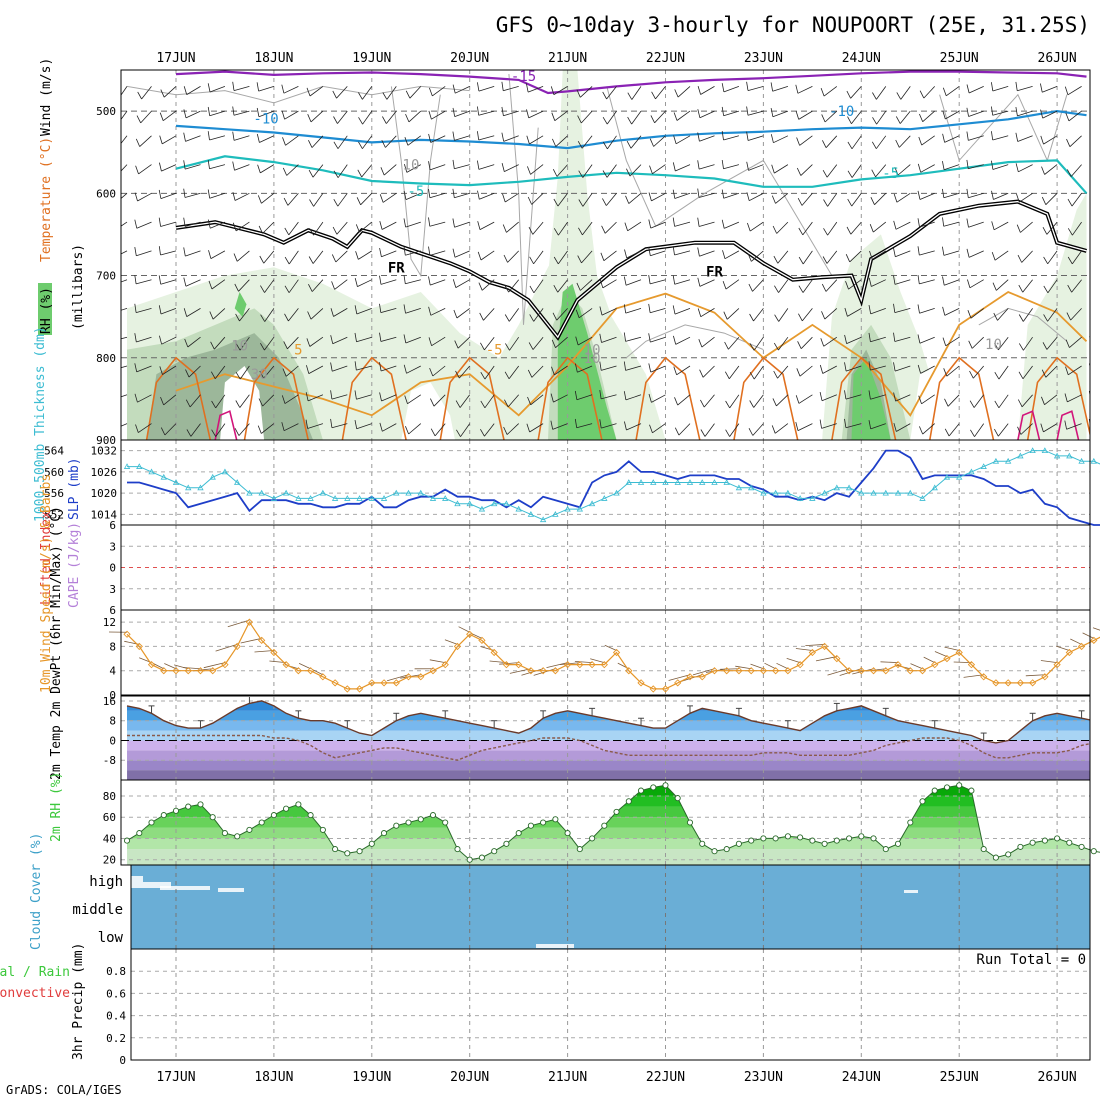 This screenshot has width=1100, height=1100. I want to click on temp-bands, so click(608, 740).